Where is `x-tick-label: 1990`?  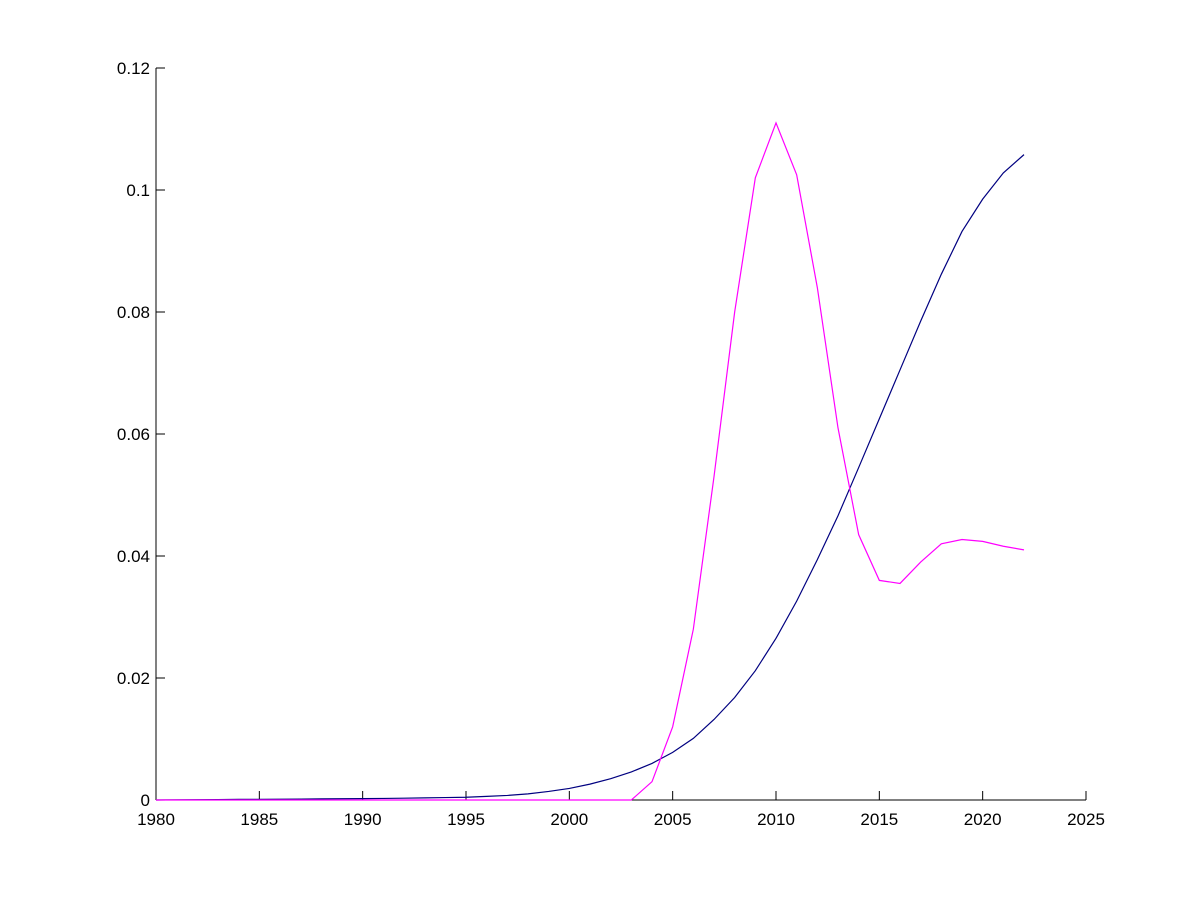 x-tick-label: 1990 is located at coordinates (363, 819).